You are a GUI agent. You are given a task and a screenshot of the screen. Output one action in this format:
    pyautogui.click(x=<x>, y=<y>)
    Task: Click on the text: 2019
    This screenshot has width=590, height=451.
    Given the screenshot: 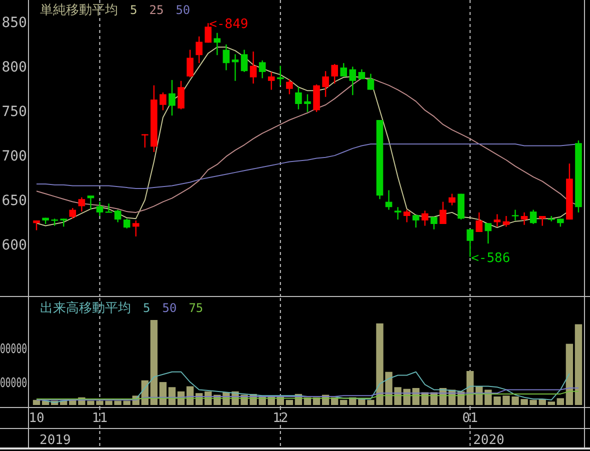 What is the action you would take?
    pyautogui.click(x=55, y=440)
    